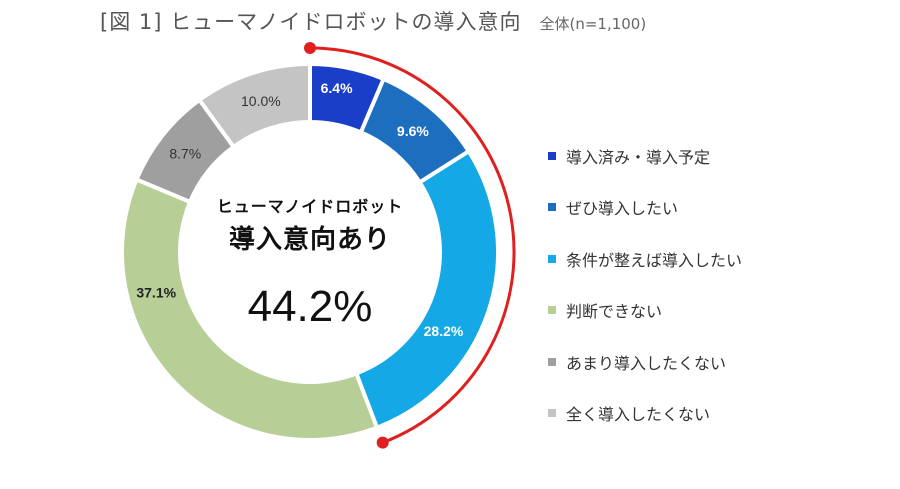  What do you see at coordinates (654, 260) in the screenshot?
I see `legend-label: 条件が整えば導入したい` at bounding box center [654, 260].